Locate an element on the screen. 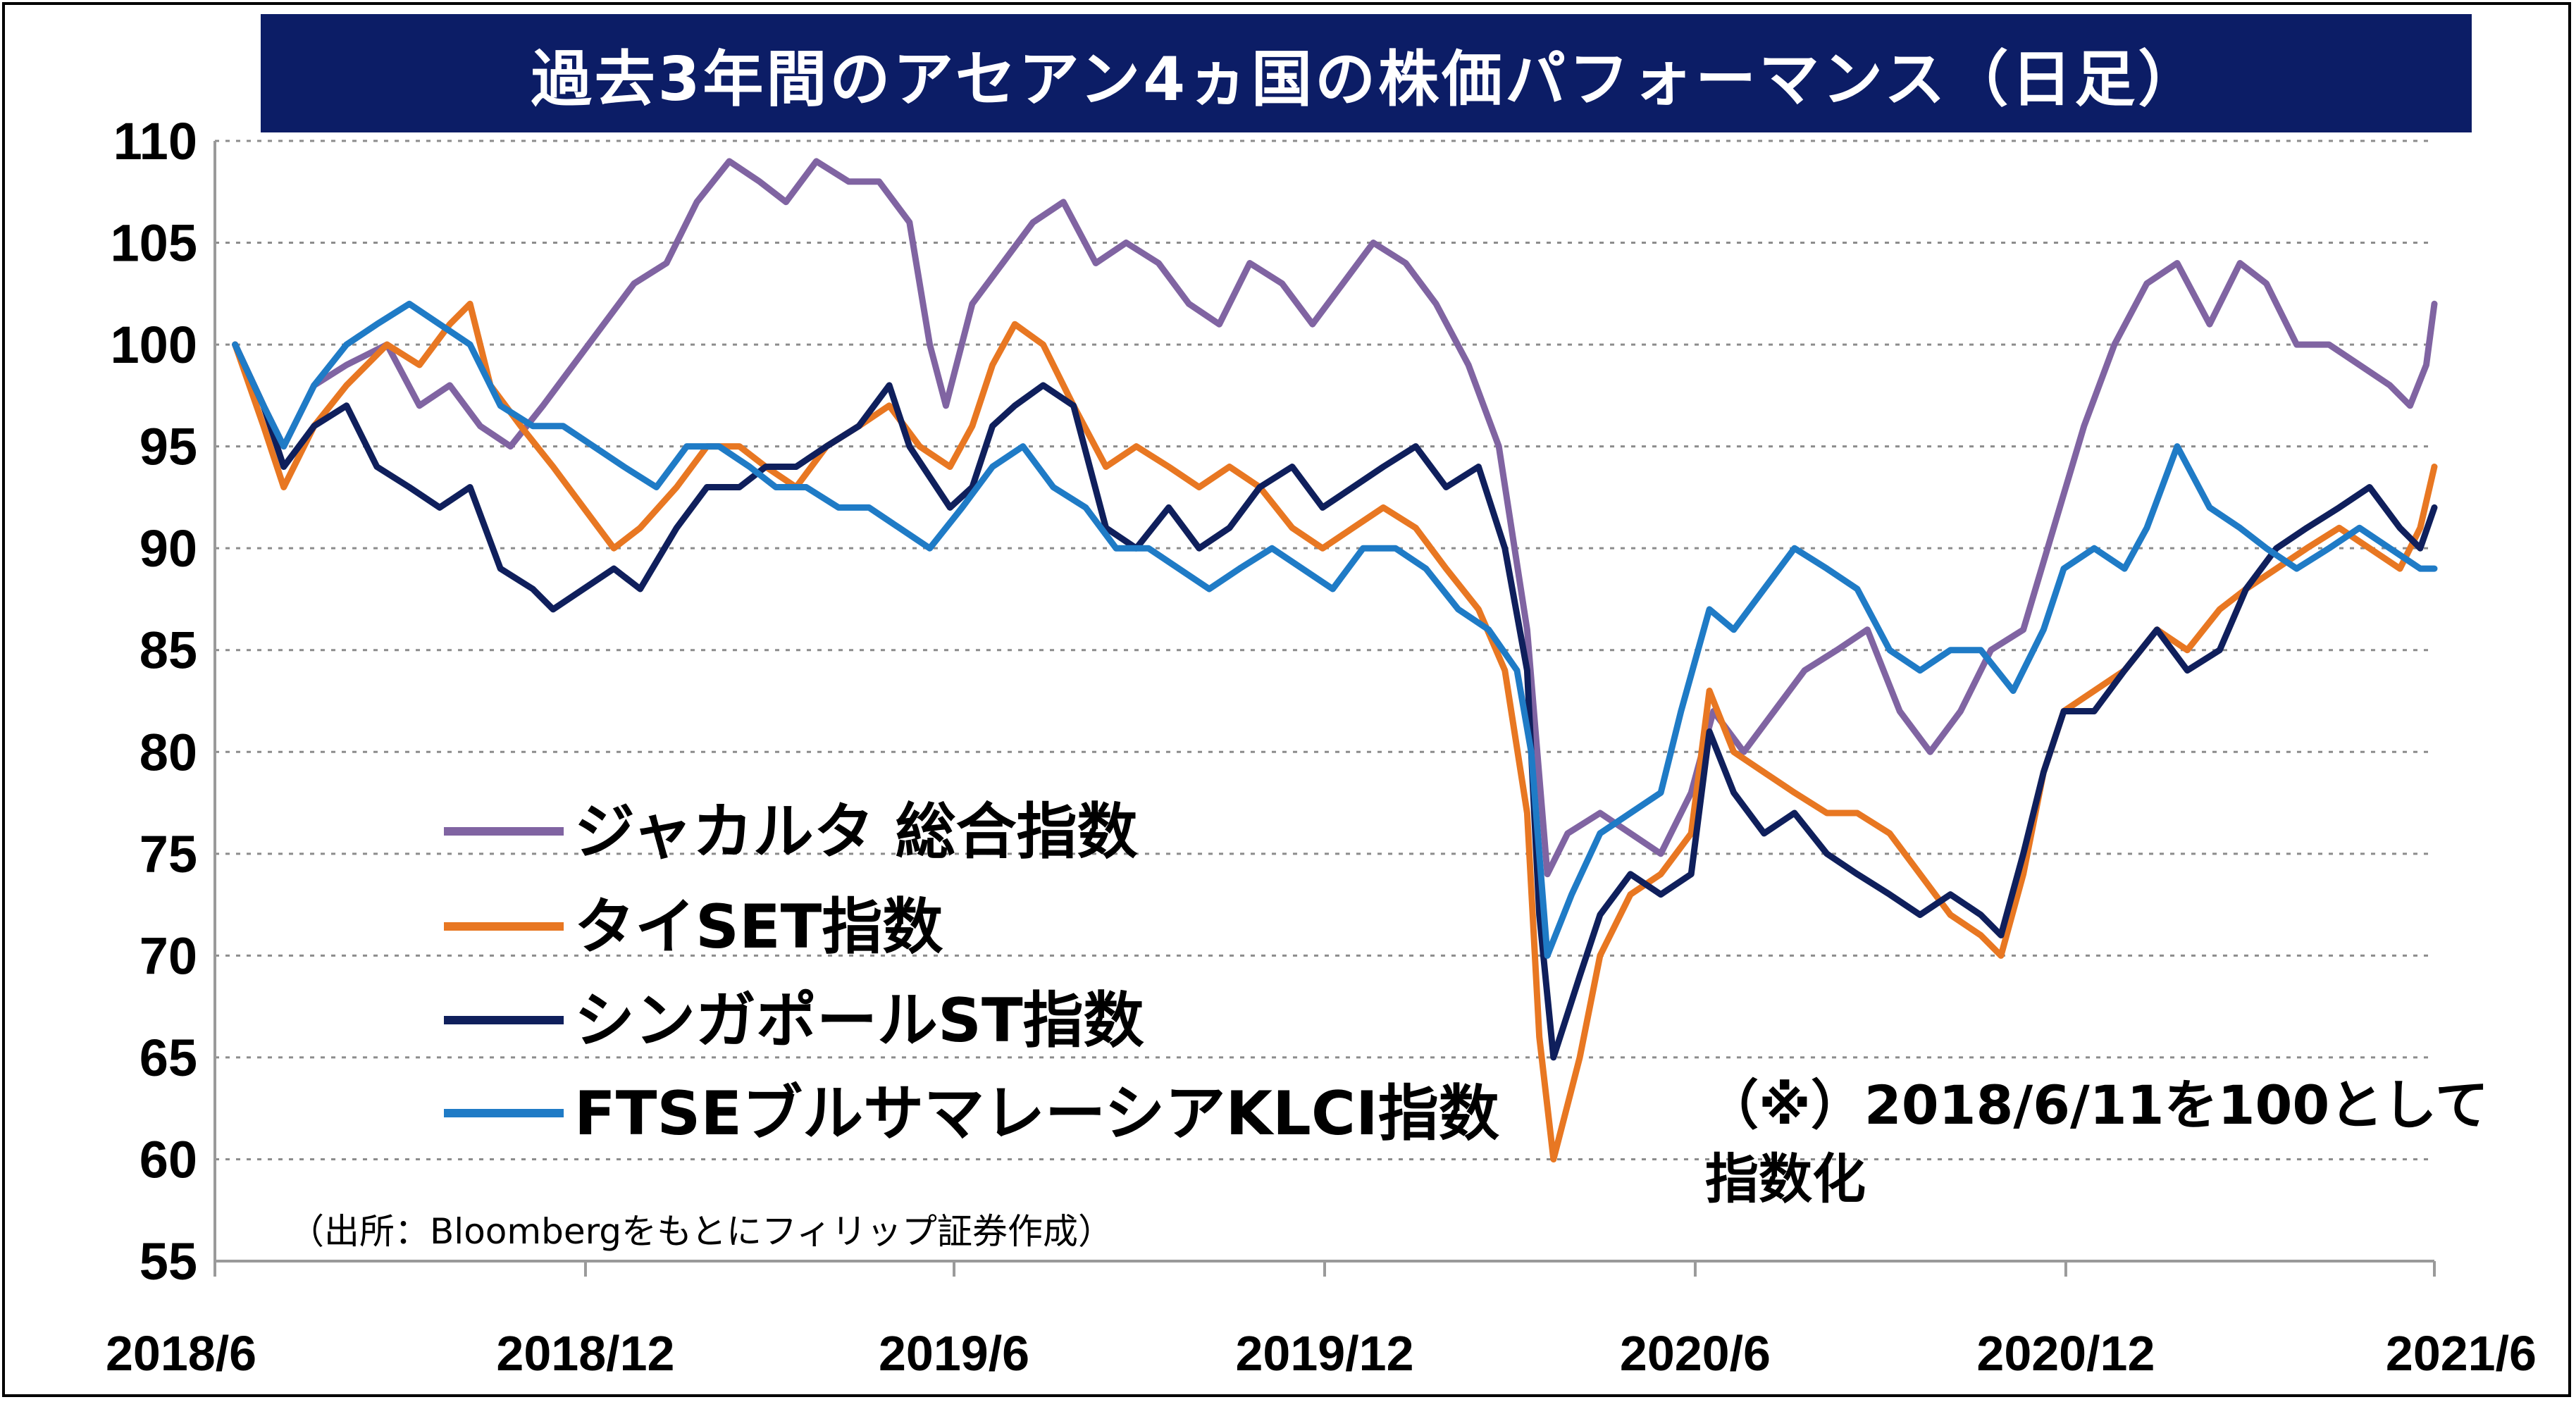 Image resolution: width=2576 pixels, height=1402 pixels. legend-label-1: タイSET指数 is located at coordinates (758, 927).